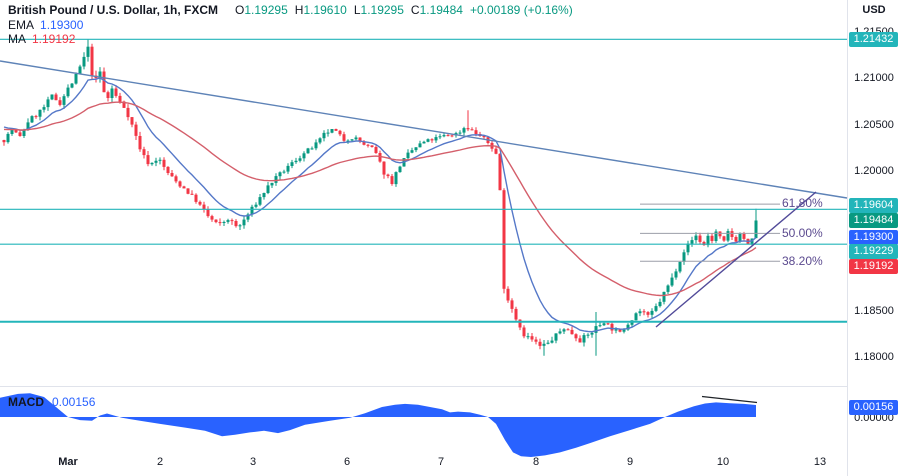  I want to click on price-axis-label: 1.18500, so click(874, 311).